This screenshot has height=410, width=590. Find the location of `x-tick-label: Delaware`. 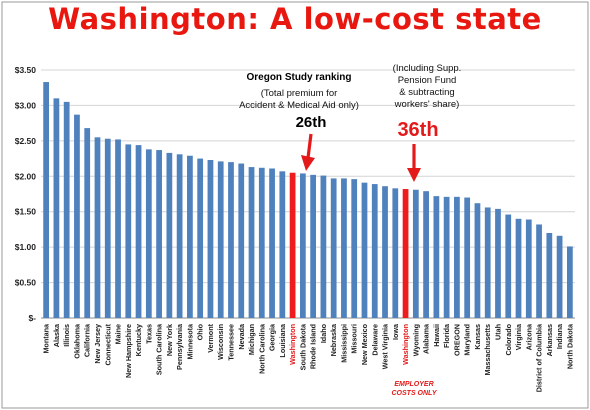

x-tick-label: Delaware is located at coordinates (374, 340).